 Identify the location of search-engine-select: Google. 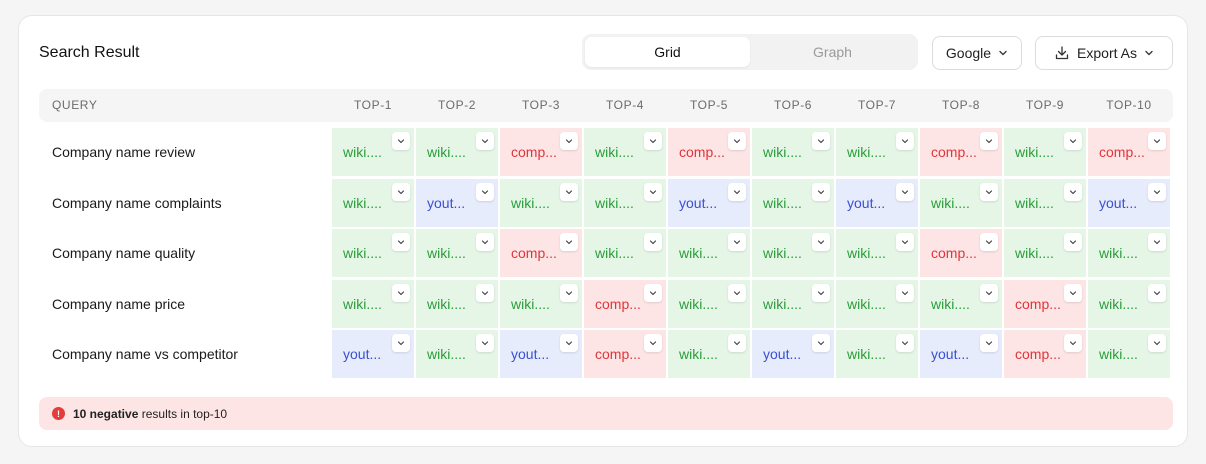
(977, 53).